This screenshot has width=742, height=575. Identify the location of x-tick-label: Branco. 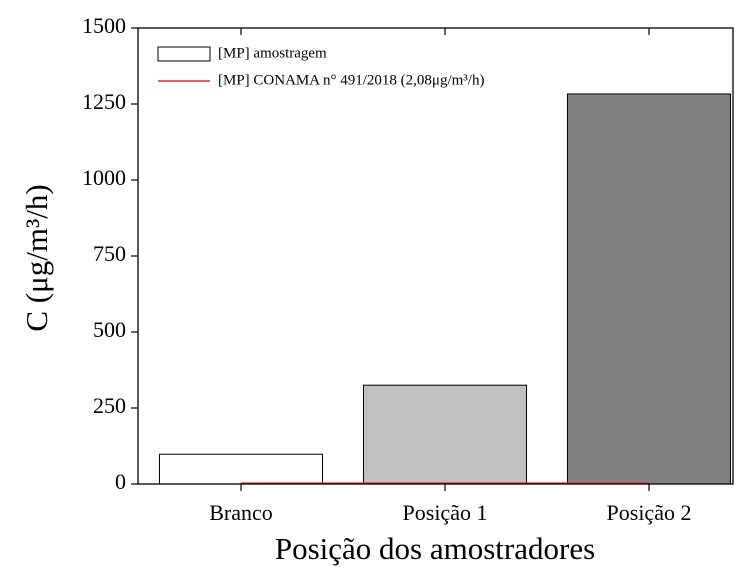
(241, 512).